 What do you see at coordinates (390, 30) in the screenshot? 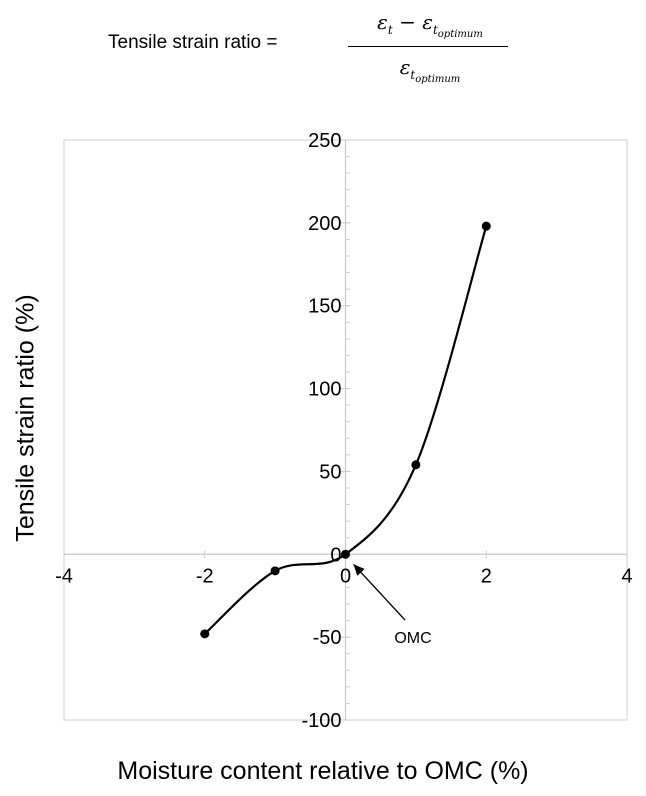
I see `eq-num-sub-1: t` at bounding box center [390, 30].